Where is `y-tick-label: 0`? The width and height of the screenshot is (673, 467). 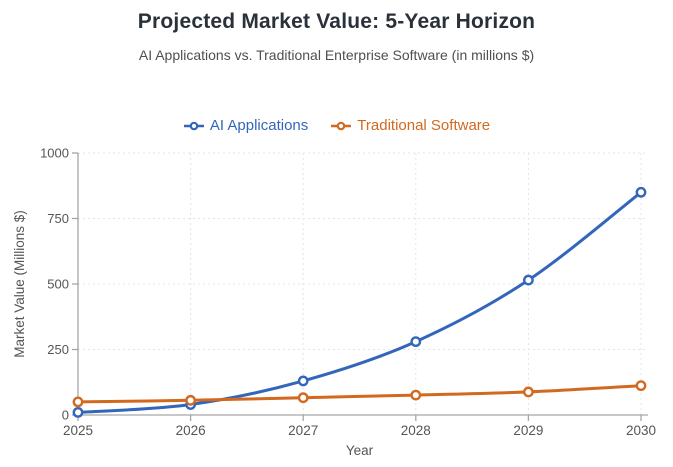 y-tick-label: 0 is located at coordinates (65, 415).